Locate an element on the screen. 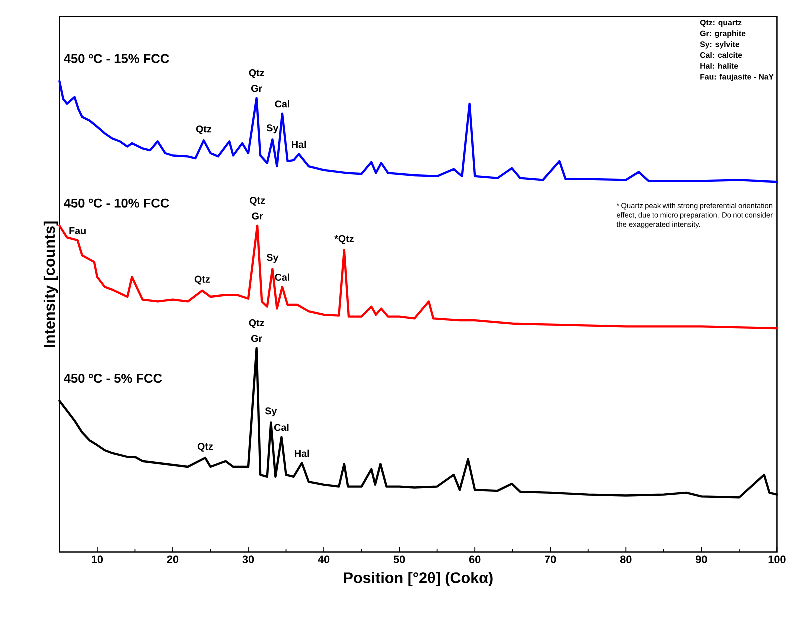  x-tick-label: 20 is located at coordinates (173, 560).